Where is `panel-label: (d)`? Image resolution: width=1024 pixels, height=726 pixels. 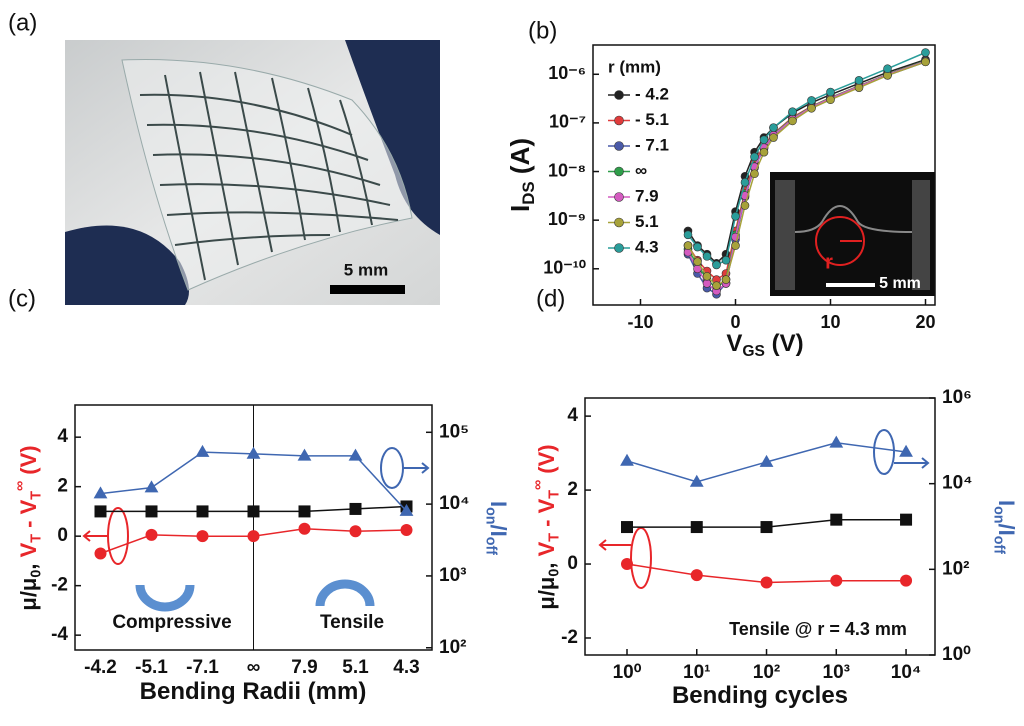
panel-label: (d) is located at coordinates (550, 298).